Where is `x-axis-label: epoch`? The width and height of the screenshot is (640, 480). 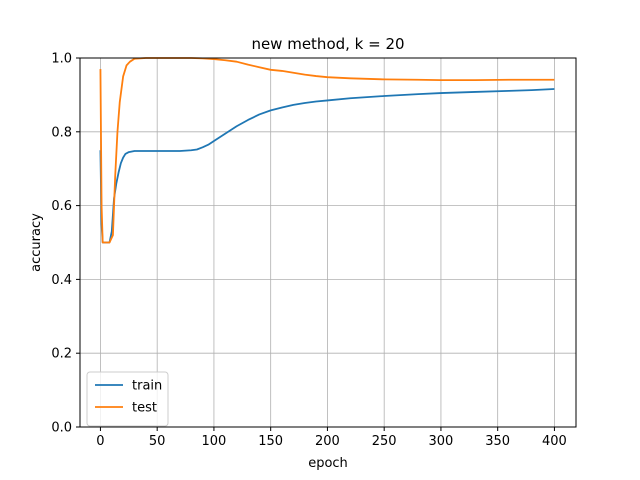
x-axis-label: epoch is located at coordinates (328, 463).